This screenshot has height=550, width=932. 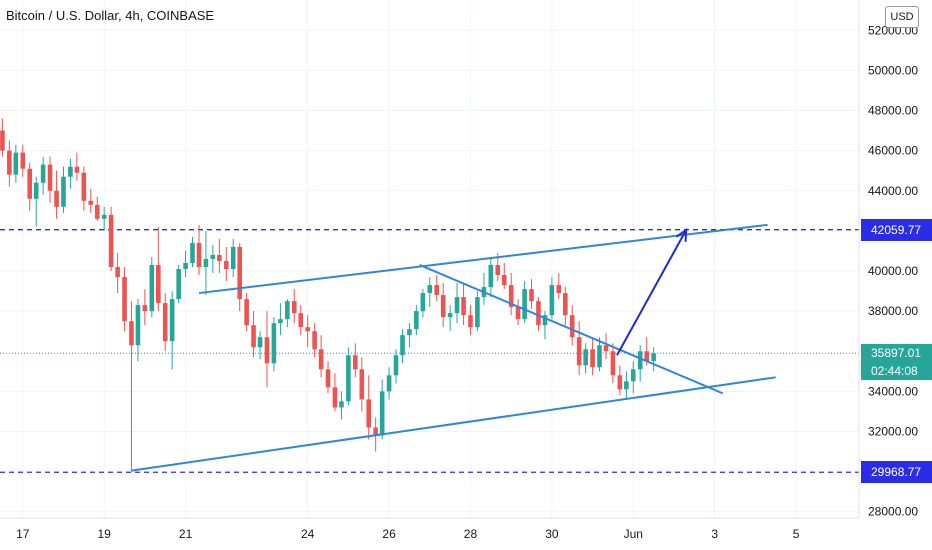 What do you see at coordinates (408, 534) in the screenshot?
I see `time-axis: 17 19 21 24 26 28 30 Jun 3 5` at bounding box center [408, 534].